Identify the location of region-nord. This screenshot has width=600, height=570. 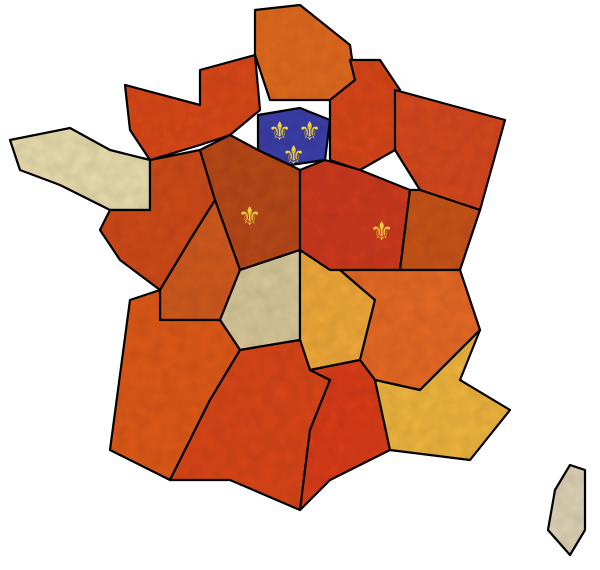
(305, 52).